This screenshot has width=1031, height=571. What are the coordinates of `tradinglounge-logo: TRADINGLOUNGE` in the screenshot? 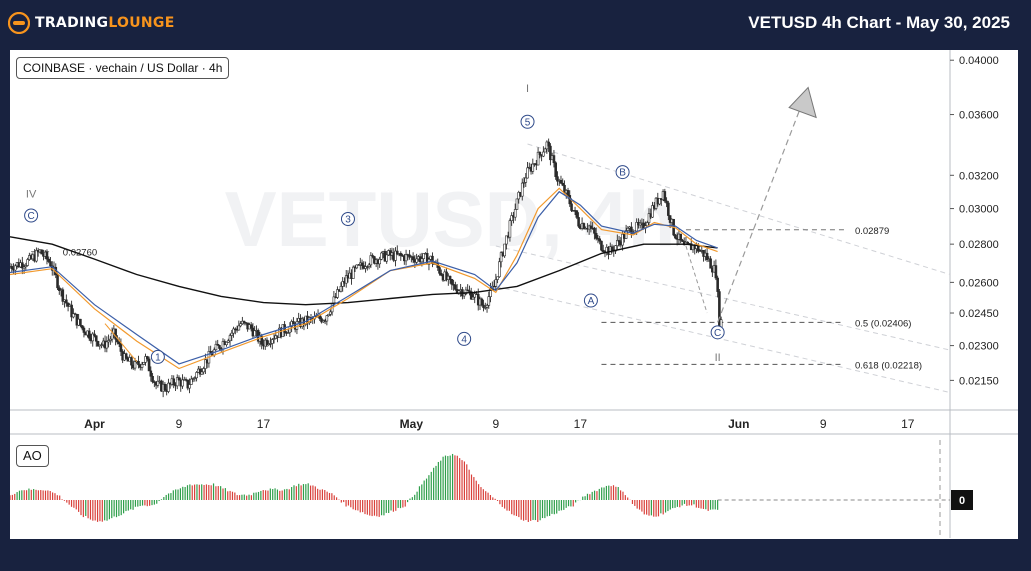 It's located at (91, 23).